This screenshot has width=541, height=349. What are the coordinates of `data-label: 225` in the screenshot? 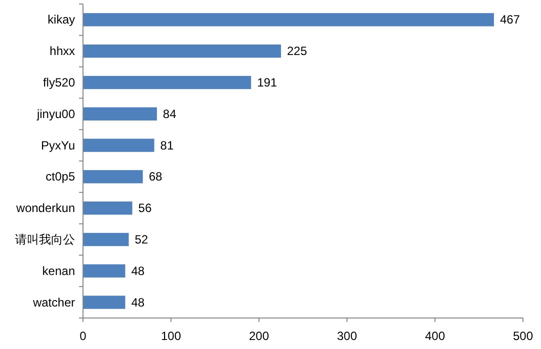 It's located at (297, 51).